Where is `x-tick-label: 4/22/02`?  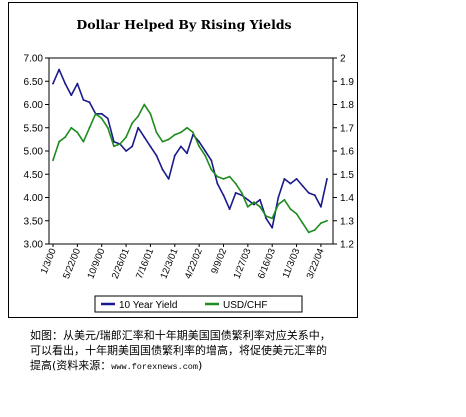
x-tick-label: 4/22/02 is located at coordinates (194, 264).